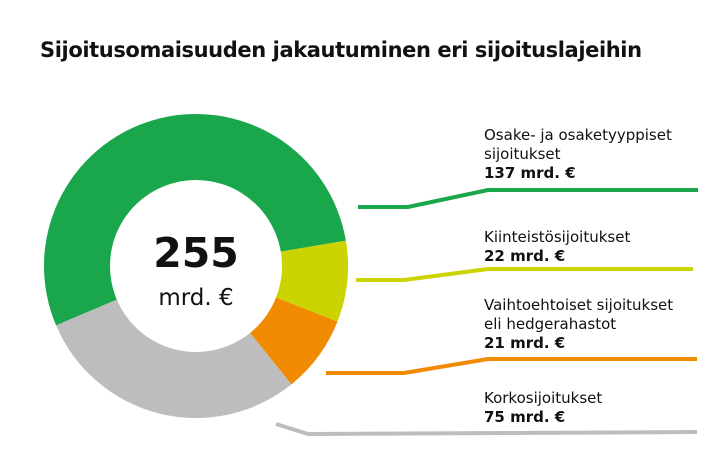 The image size is (720, 461). Describe the element at coordinates (486, 429) in the screenshot. I see `leader-line-fixed-income` at that location.